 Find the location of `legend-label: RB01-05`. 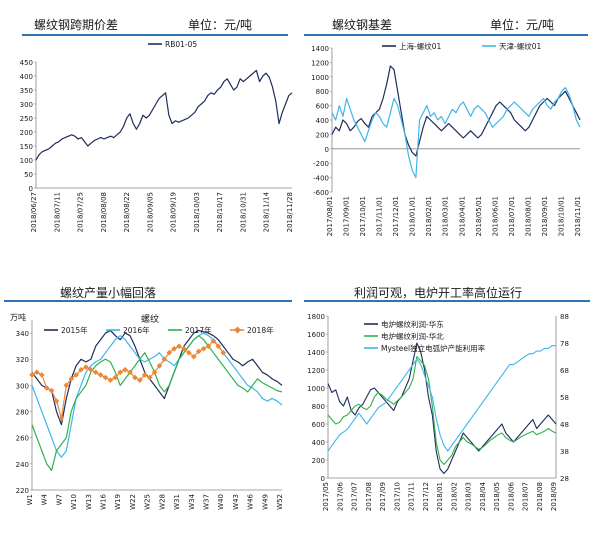

legend-label: RB01-05 is located at coordinates (181, 44).